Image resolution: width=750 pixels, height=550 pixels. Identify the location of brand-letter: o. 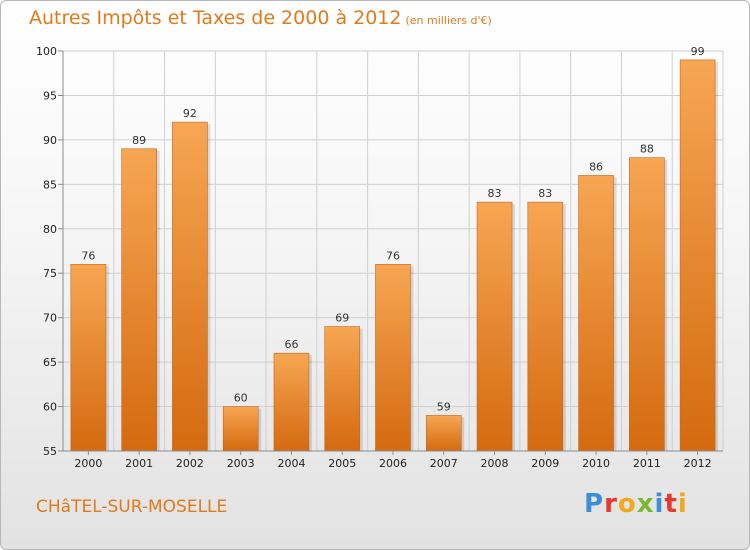
(627, 504).